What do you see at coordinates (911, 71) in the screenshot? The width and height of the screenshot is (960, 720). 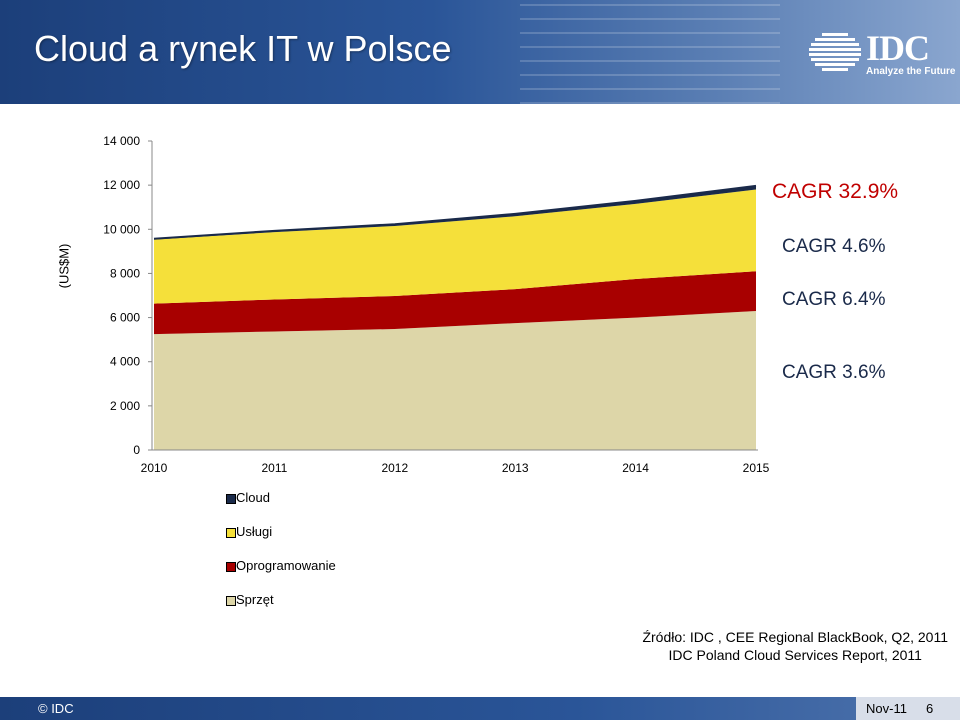 I see `logo-tagline: Analyze the Future` at bounding box center [911, 71].